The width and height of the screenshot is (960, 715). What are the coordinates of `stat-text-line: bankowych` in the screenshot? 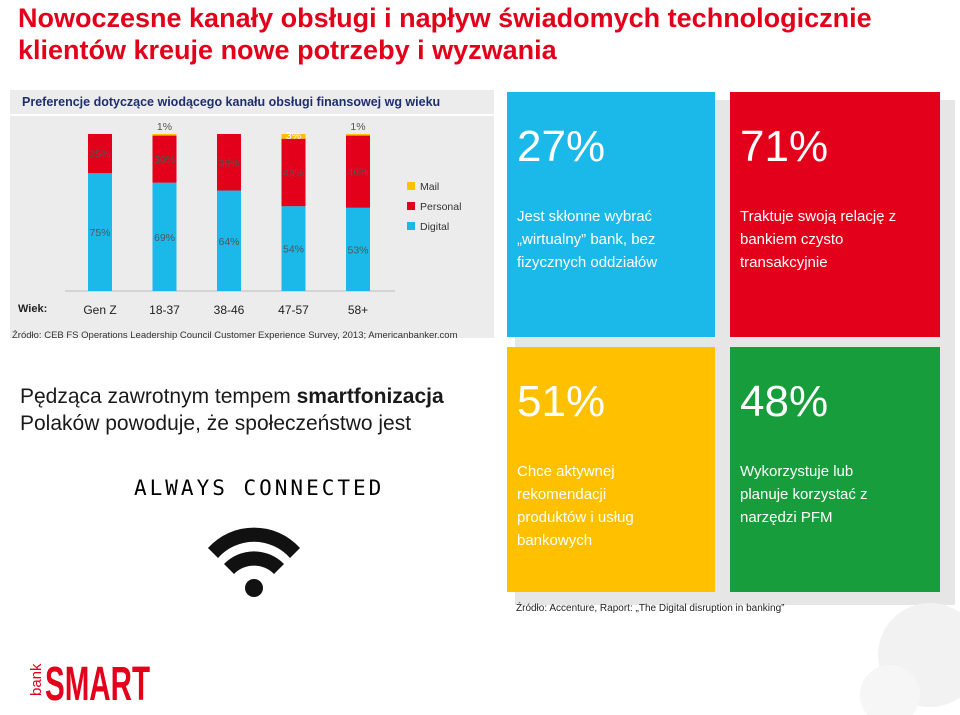 It's located at (555, 540).